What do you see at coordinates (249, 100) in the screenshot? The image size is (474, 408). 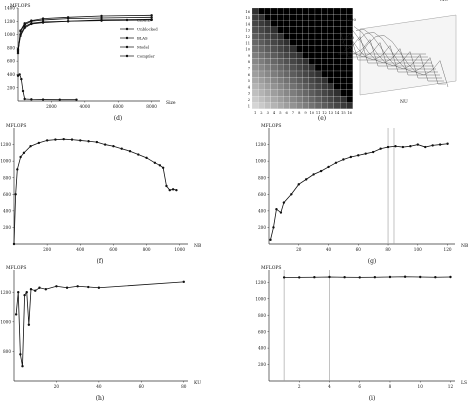 I see `y-tick-label: 2` at bounding box center [249, 100].